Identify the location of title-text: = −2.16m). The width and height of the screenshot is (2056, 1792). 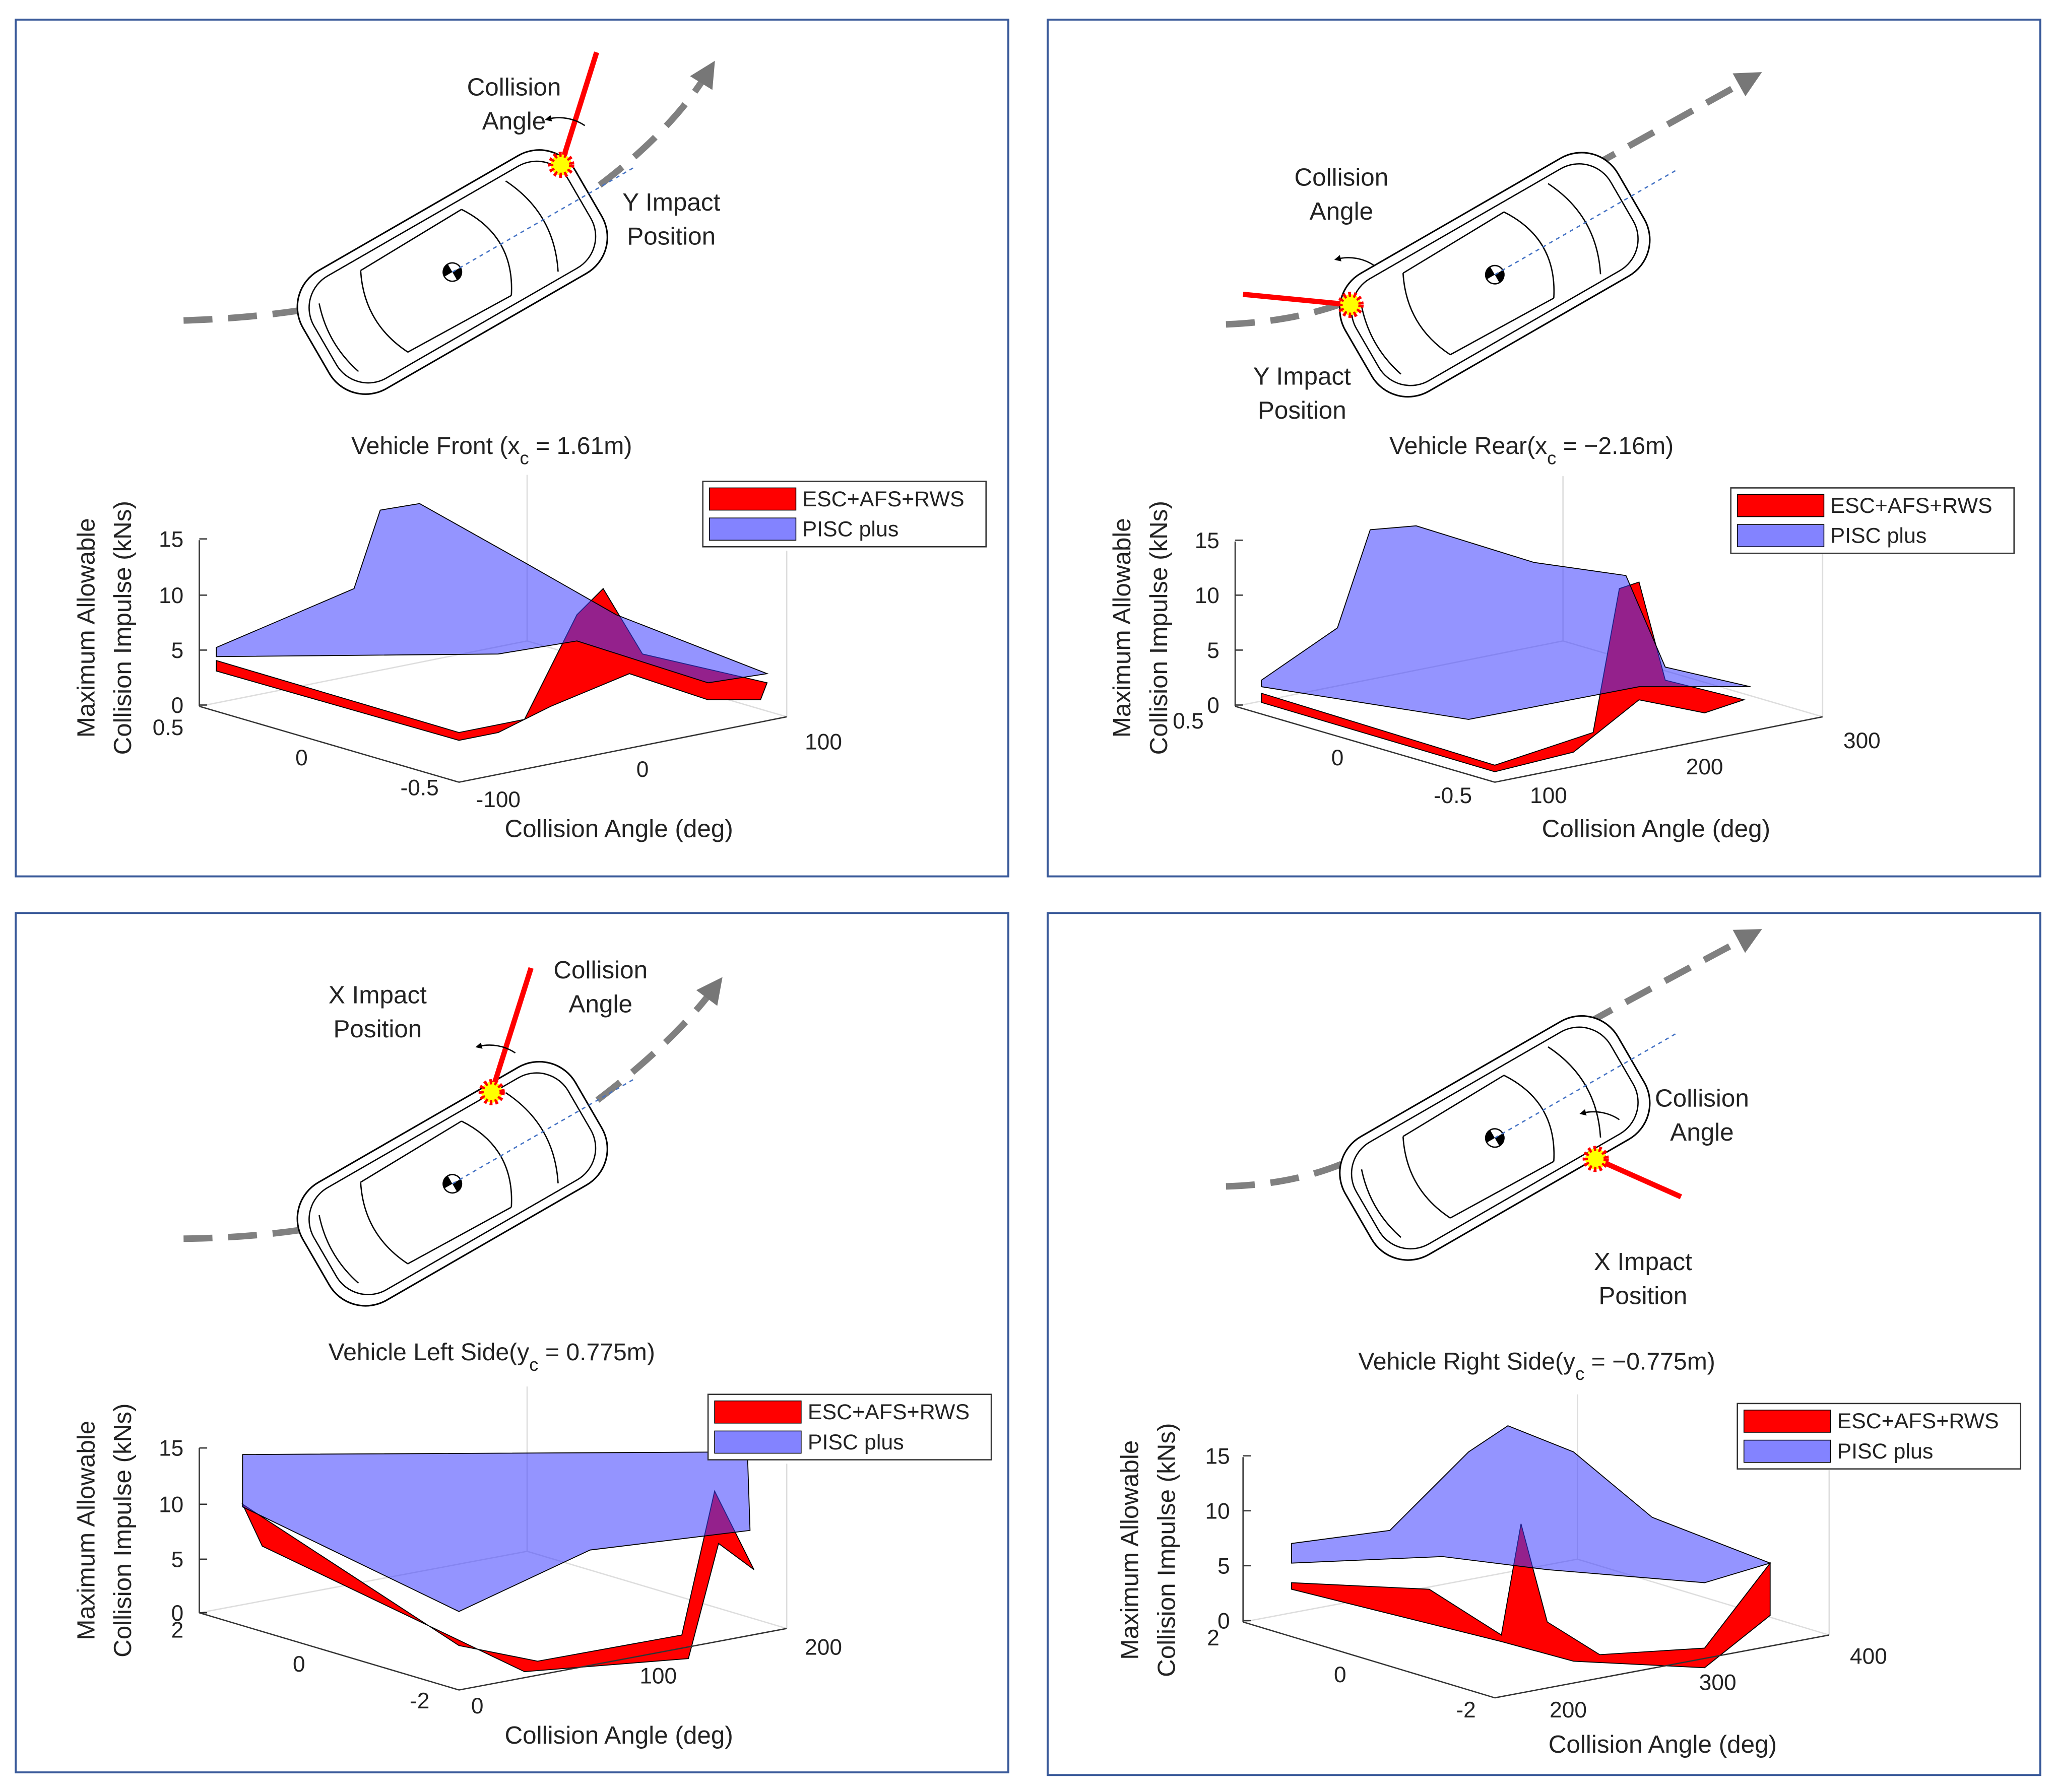
(1615, 446).